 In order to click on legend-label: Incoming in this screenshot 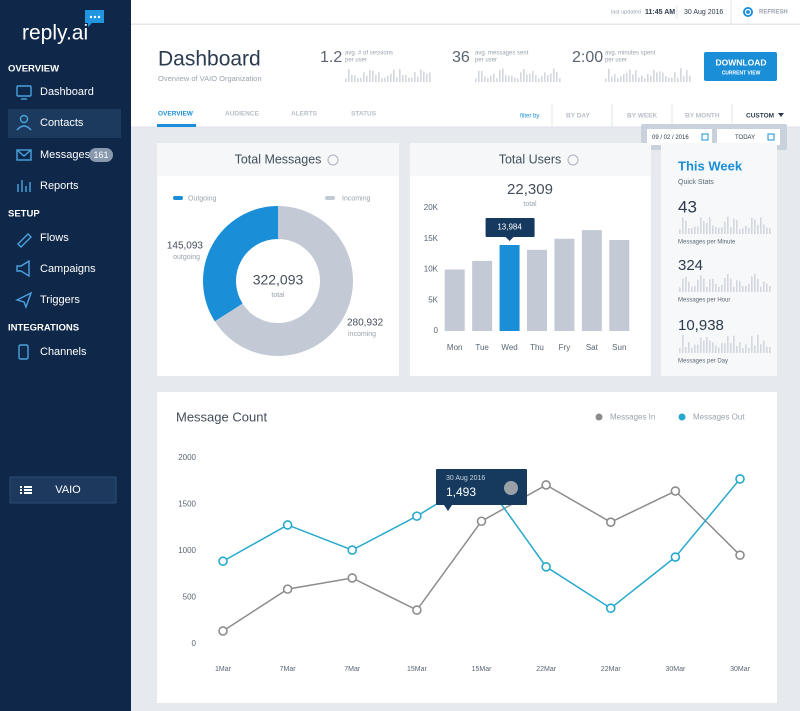, I will do `click(356, 198)`.